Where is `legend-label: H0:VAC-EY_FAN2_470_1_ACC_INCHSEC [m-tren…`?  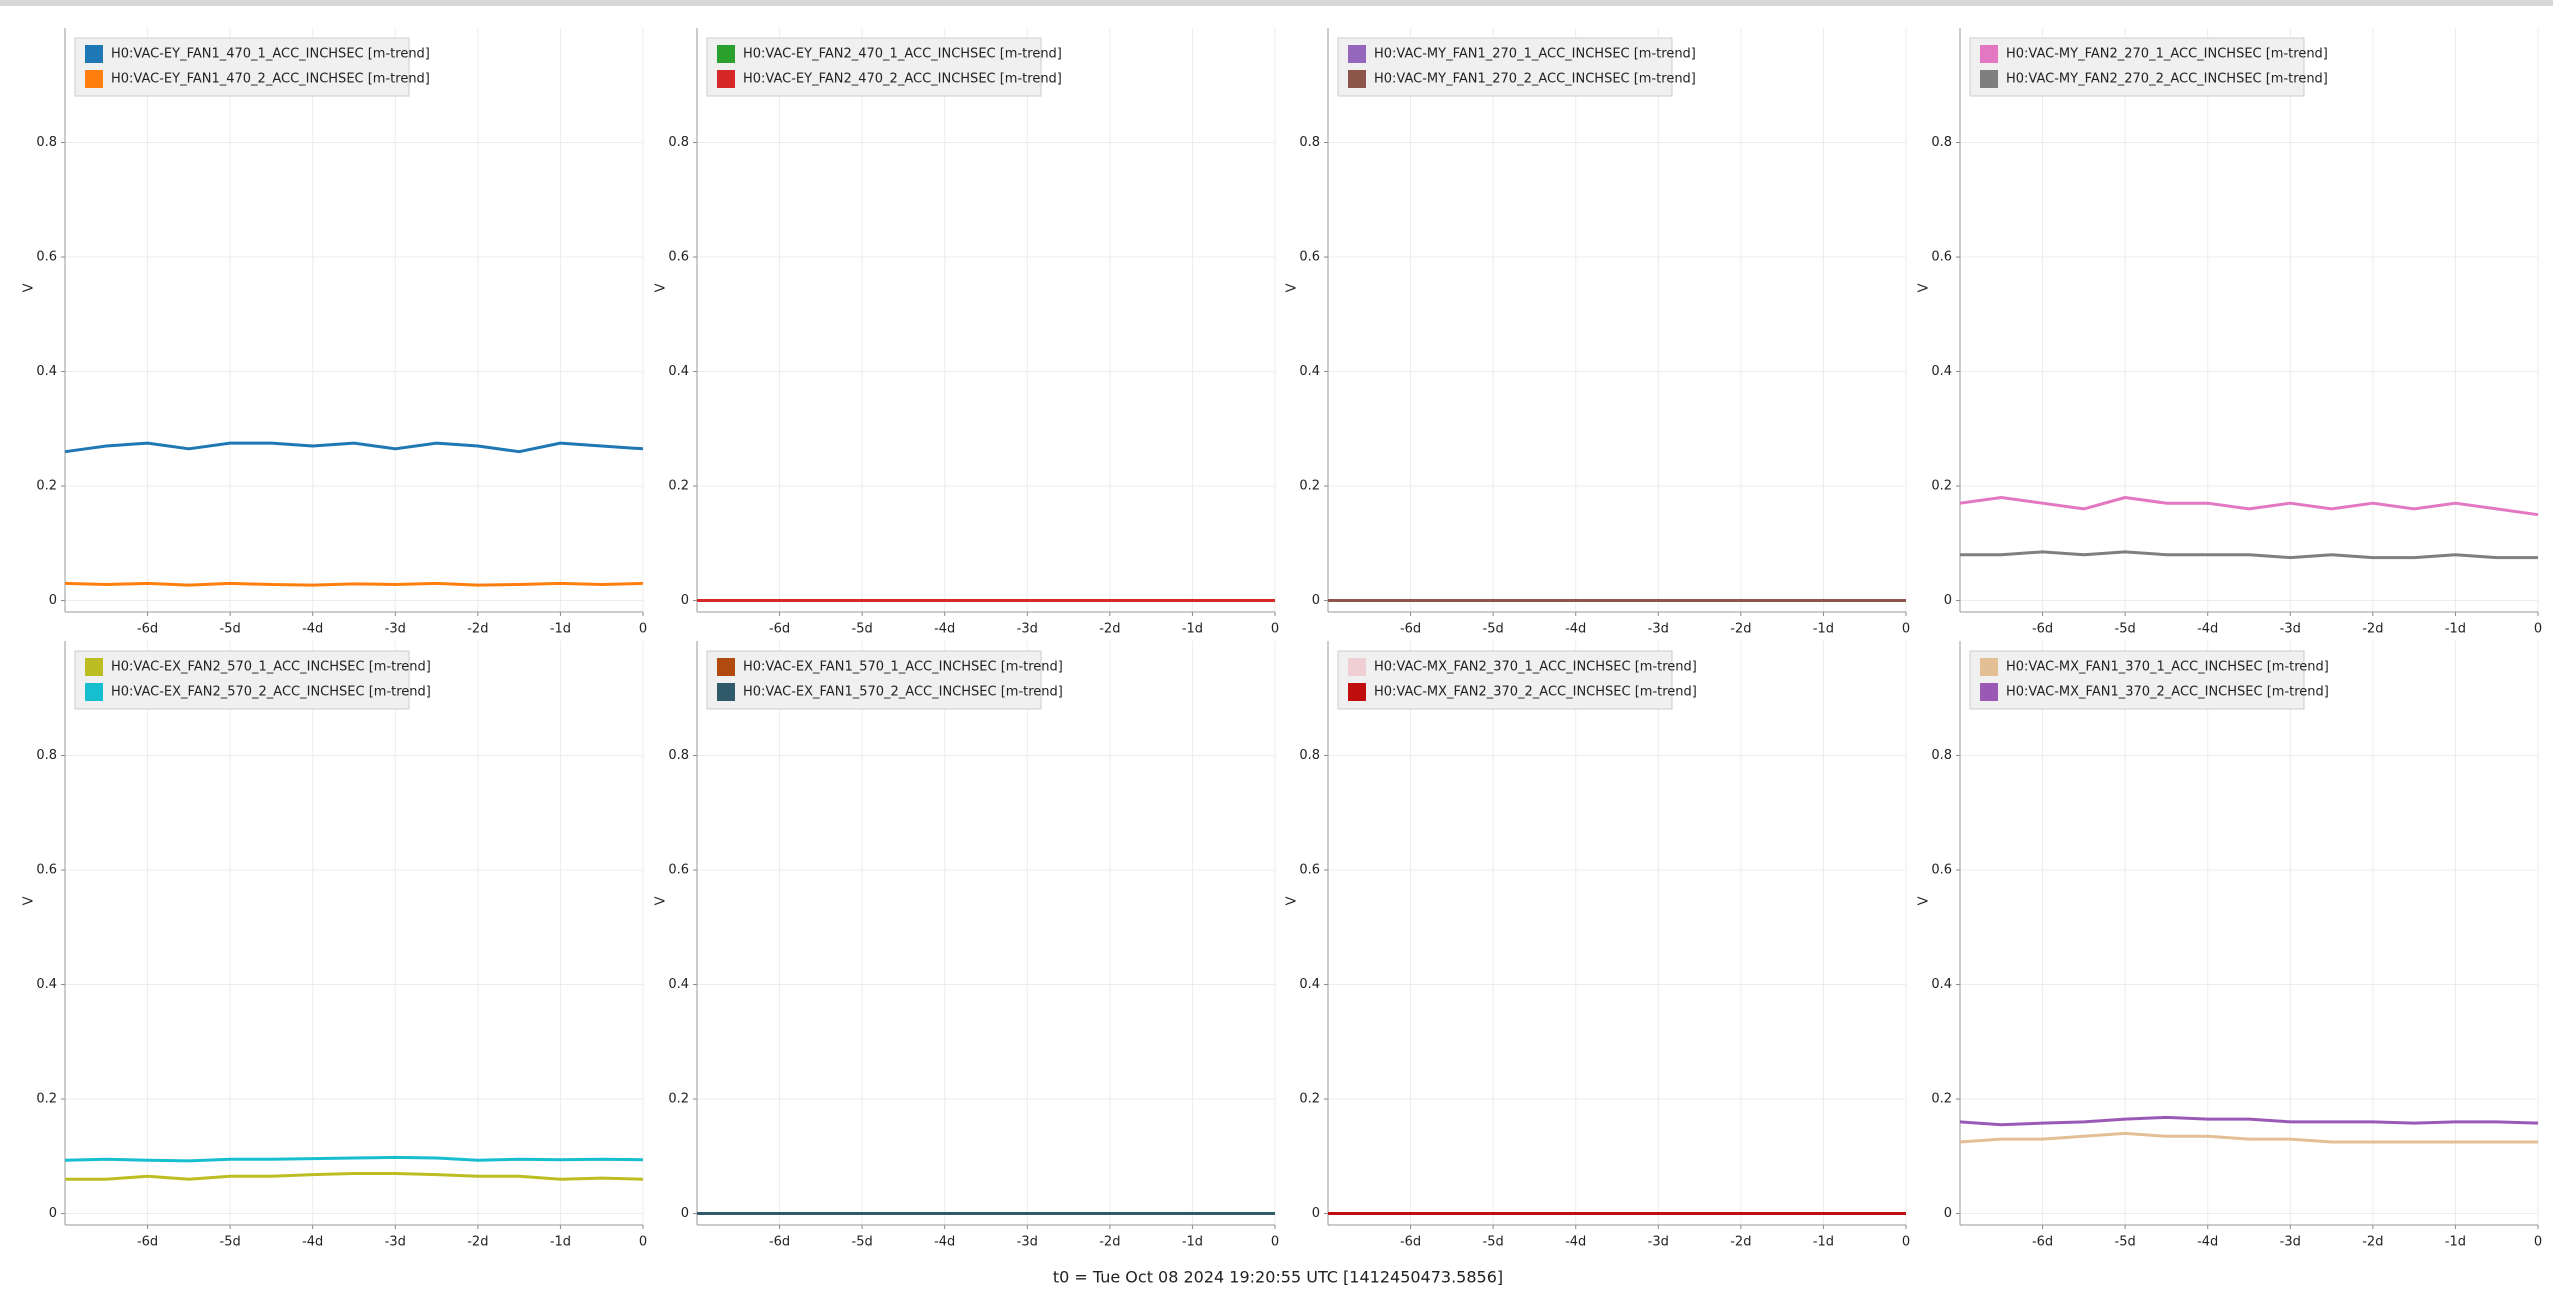 legend-label: H0:VAC-EY_FAN2_470_1_ACC_INCHSEC [m-tren… is located at coordinates (902, 54).